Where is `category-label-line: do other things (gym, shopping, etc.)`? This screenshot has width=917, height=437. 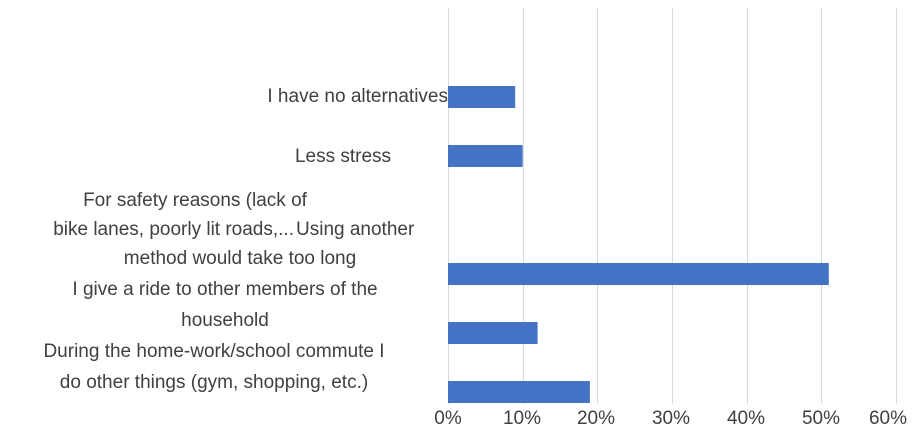 category-label-line: do other things (gym, shopping, etc.) is located at coordinates (214, 382).